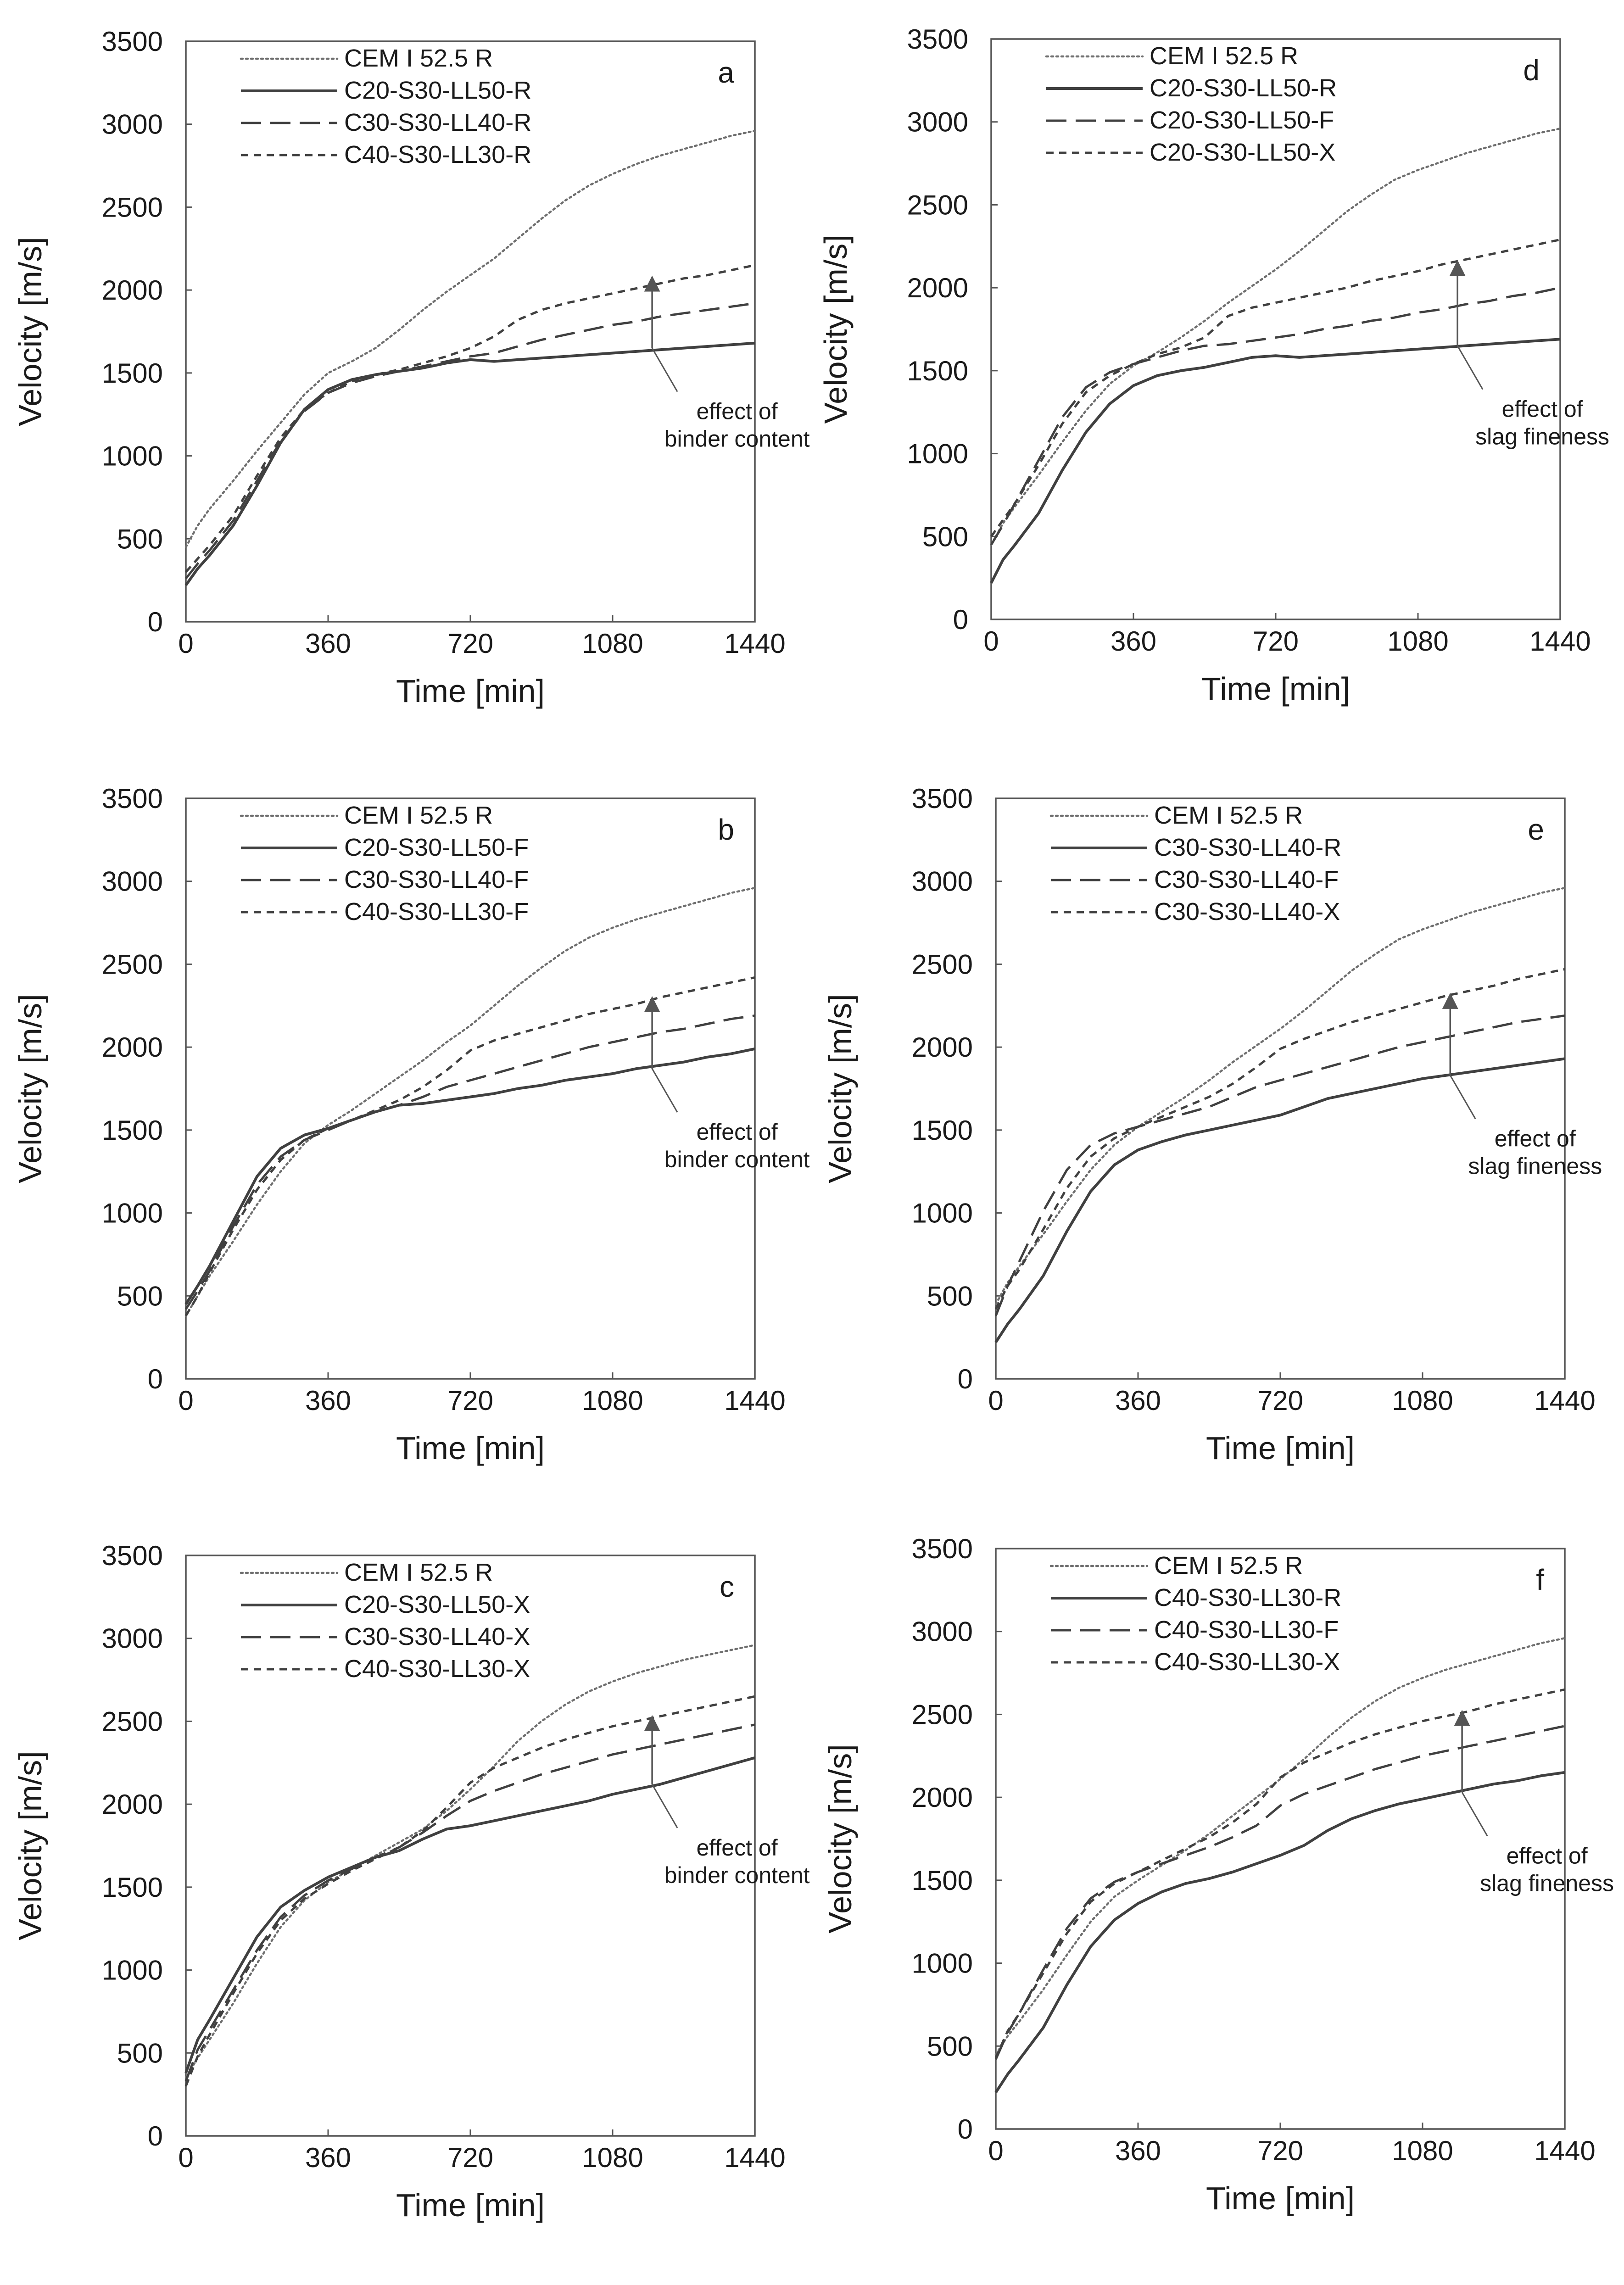 This screenshot has height=2285, width=1624. Describe the element at coordinates (942, 1548) in the screenshot. I see `y-tick-label: 3500` at that location.